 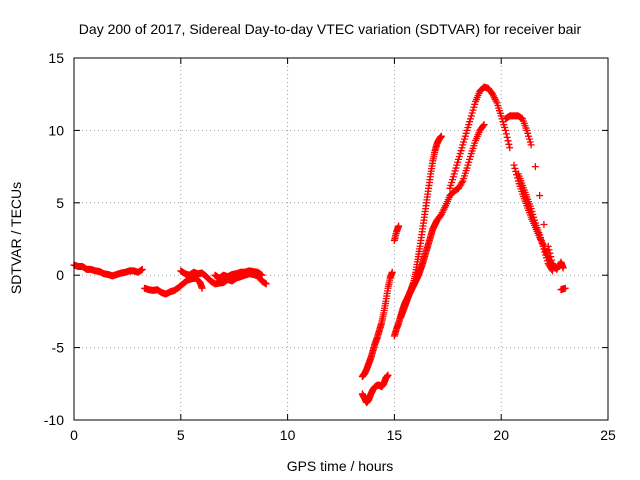 I want to click on x-tick-label: 10, so click(x=288, y=435).